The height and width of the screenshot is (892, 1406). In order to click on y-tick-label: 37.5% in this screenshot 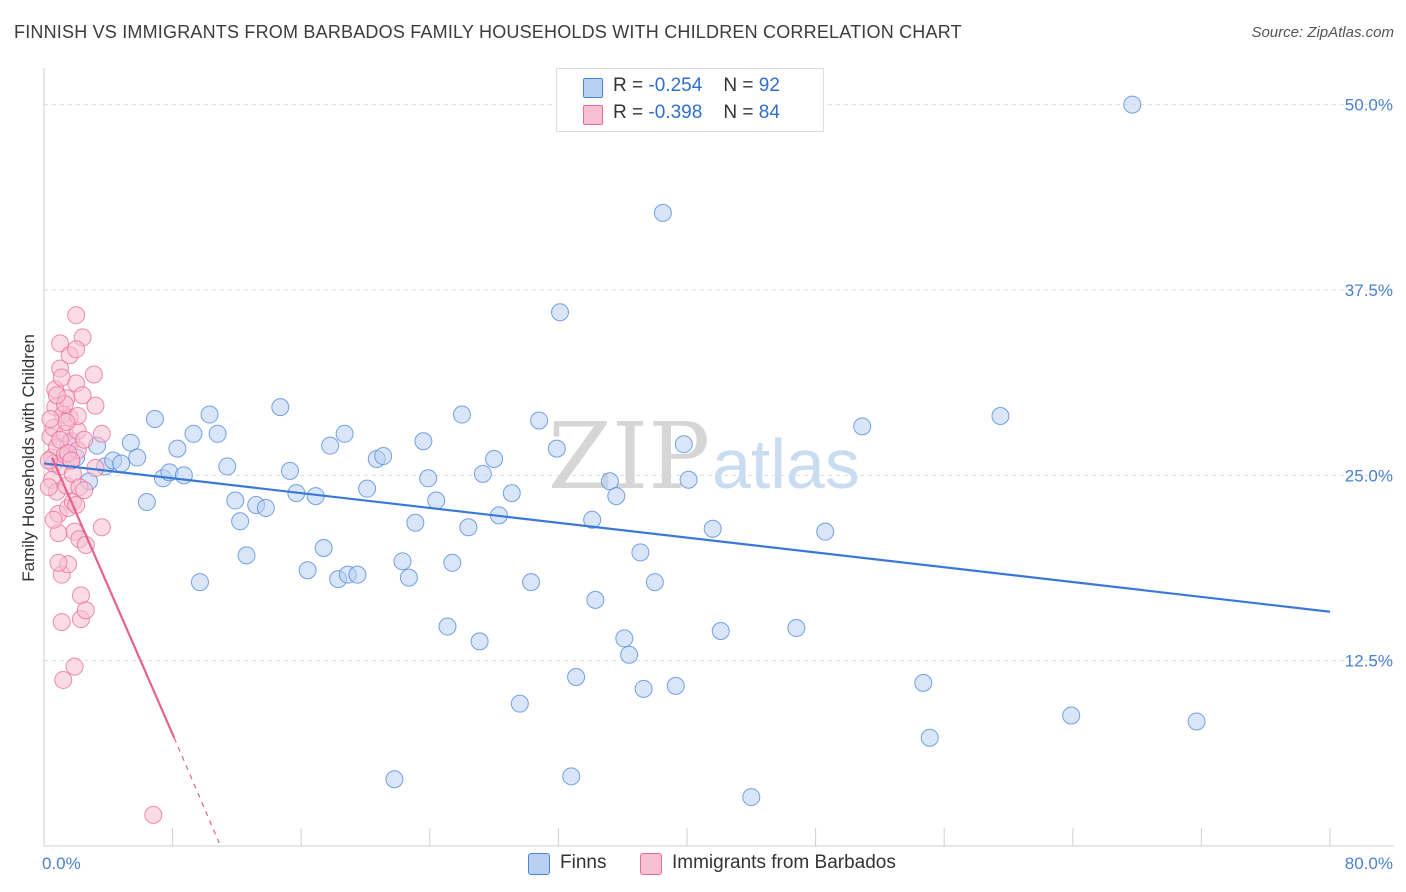, I will do `click(1369, 290)`.